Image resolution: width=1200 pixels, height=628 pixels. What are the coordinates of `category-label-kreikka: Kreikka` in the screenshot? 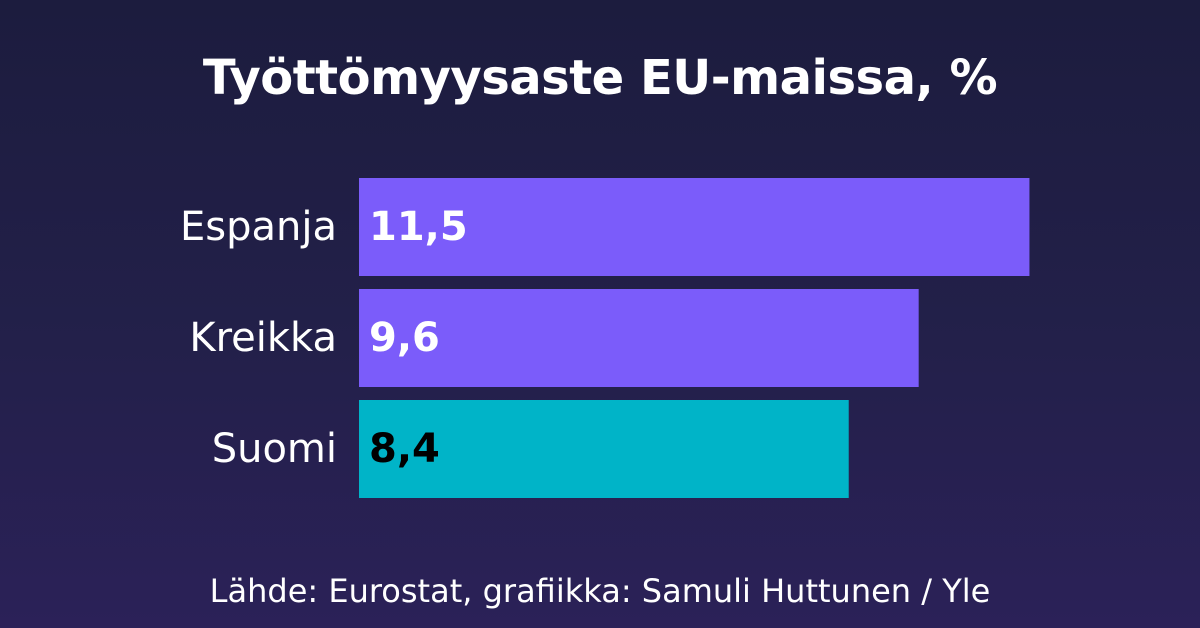 It's located at (263, 338).